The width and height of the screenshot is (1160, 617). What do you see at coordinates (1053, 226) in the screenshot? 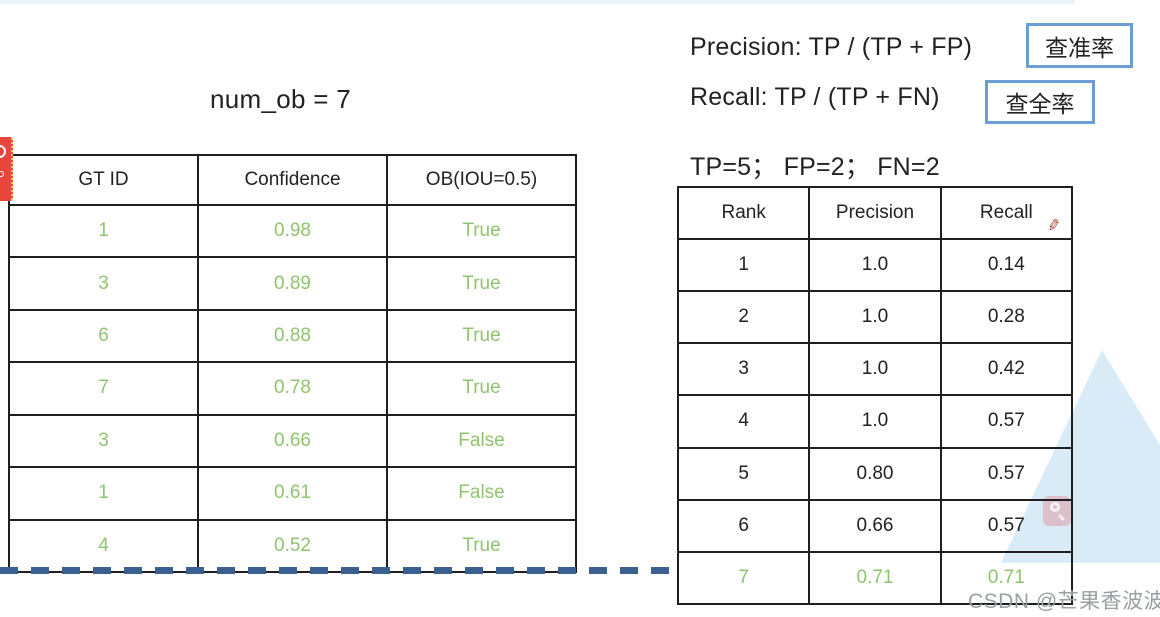
I see `pencil-cursor-icon: ✎` at bounding box center [1053, 226].